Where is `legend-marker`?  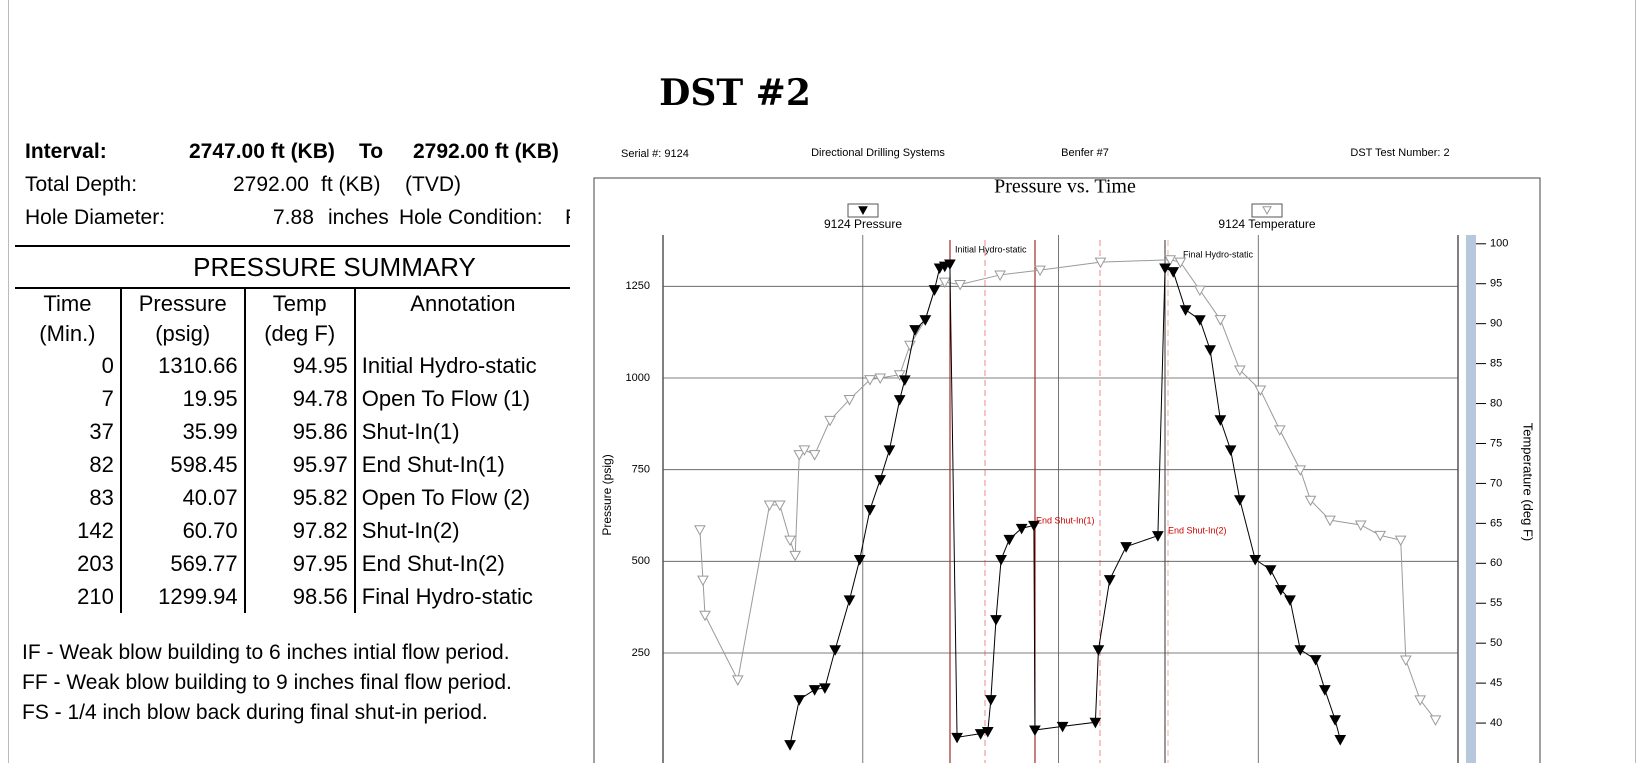 legend-marker is located at coordinates (1267, 211).